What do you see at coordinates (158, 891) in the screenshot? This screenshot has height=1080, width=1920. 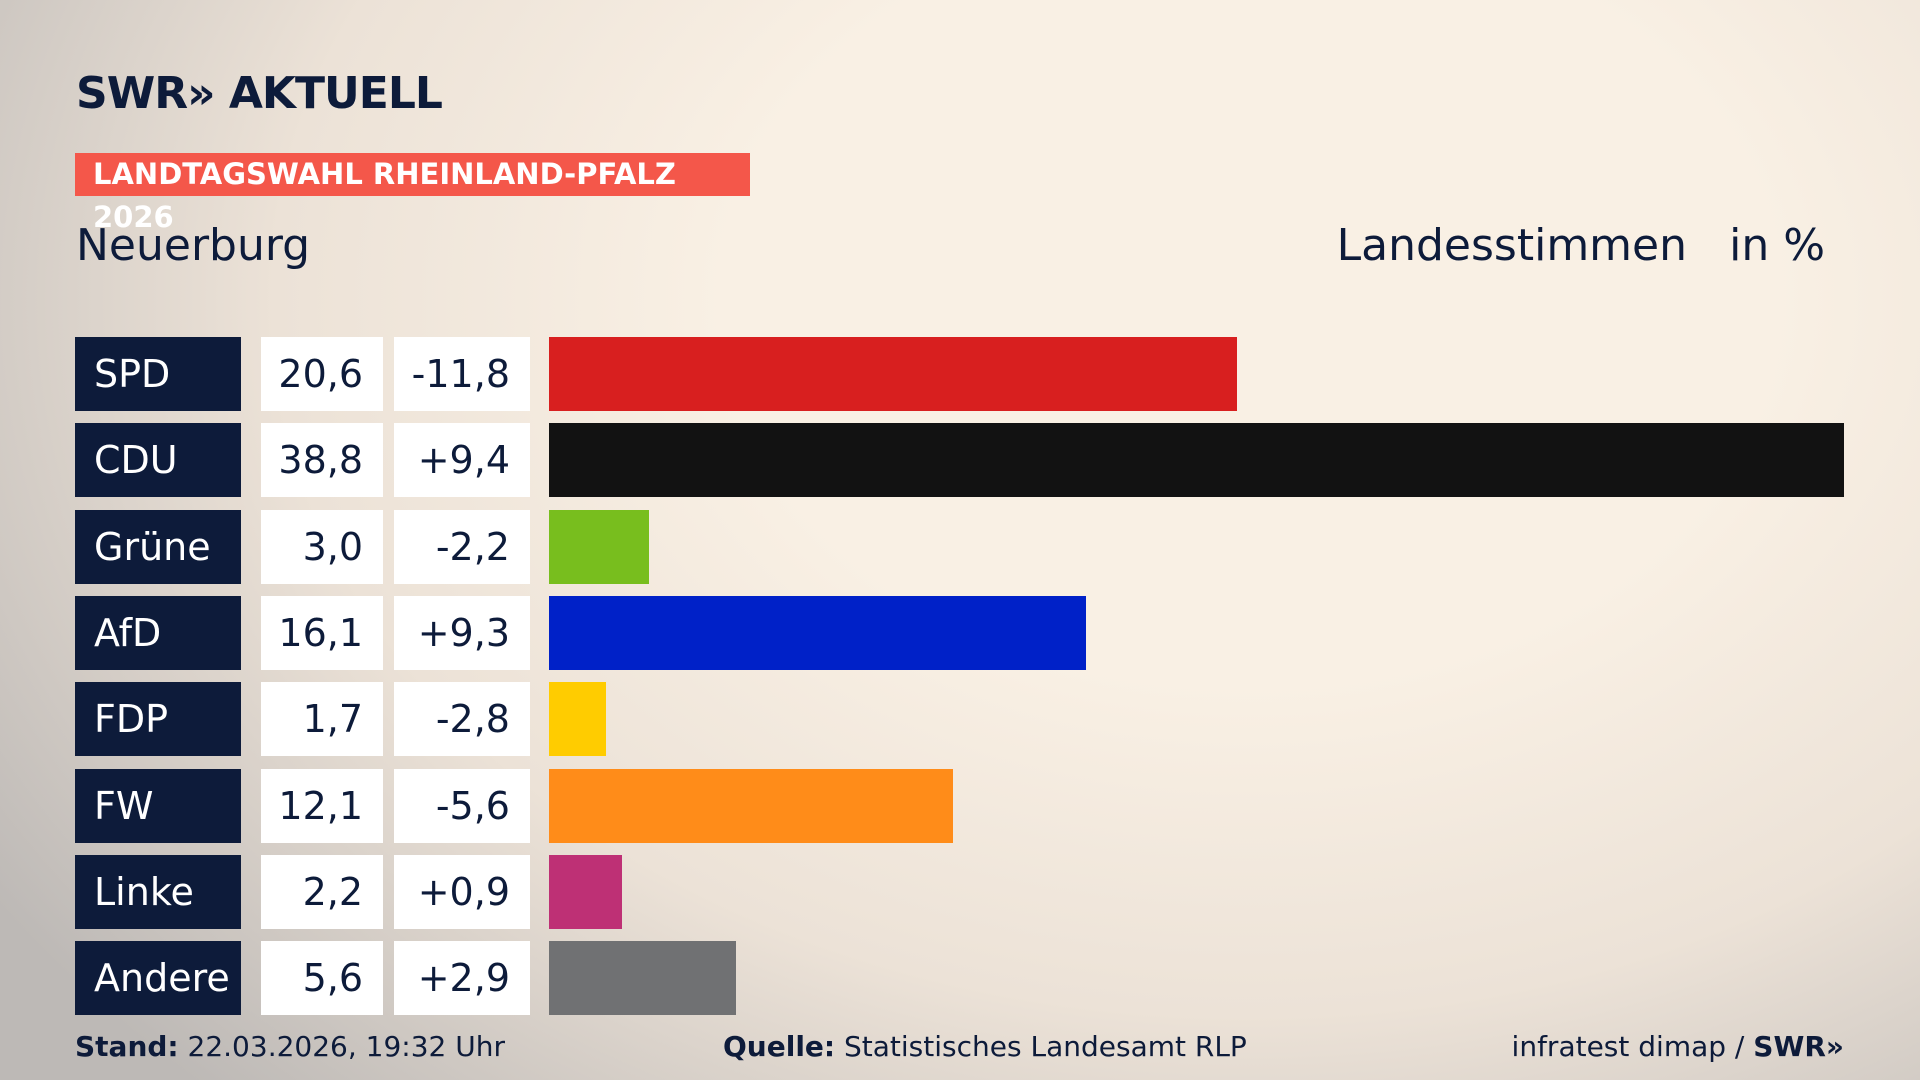 I see `party-label: Linke` at bounding box center [158, 891].